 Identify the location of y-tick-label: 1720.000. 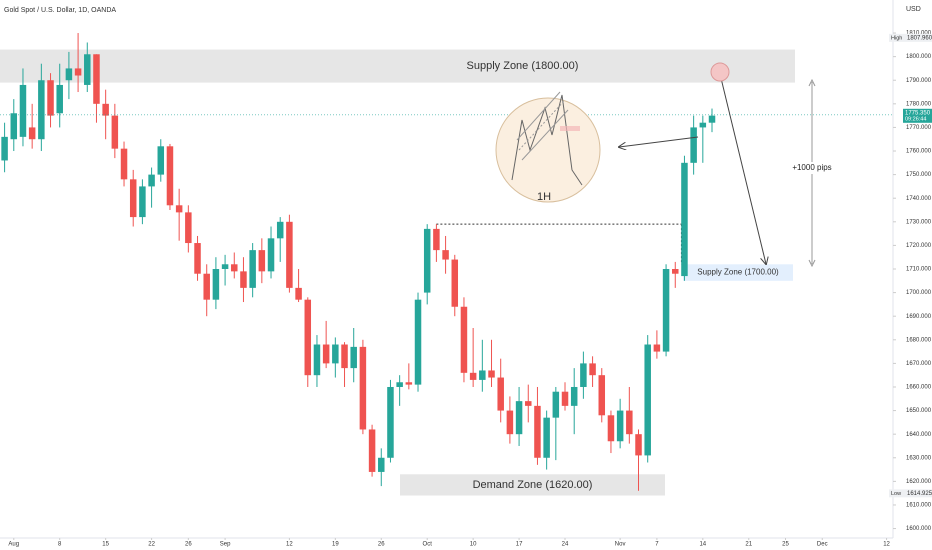
(919, 246).